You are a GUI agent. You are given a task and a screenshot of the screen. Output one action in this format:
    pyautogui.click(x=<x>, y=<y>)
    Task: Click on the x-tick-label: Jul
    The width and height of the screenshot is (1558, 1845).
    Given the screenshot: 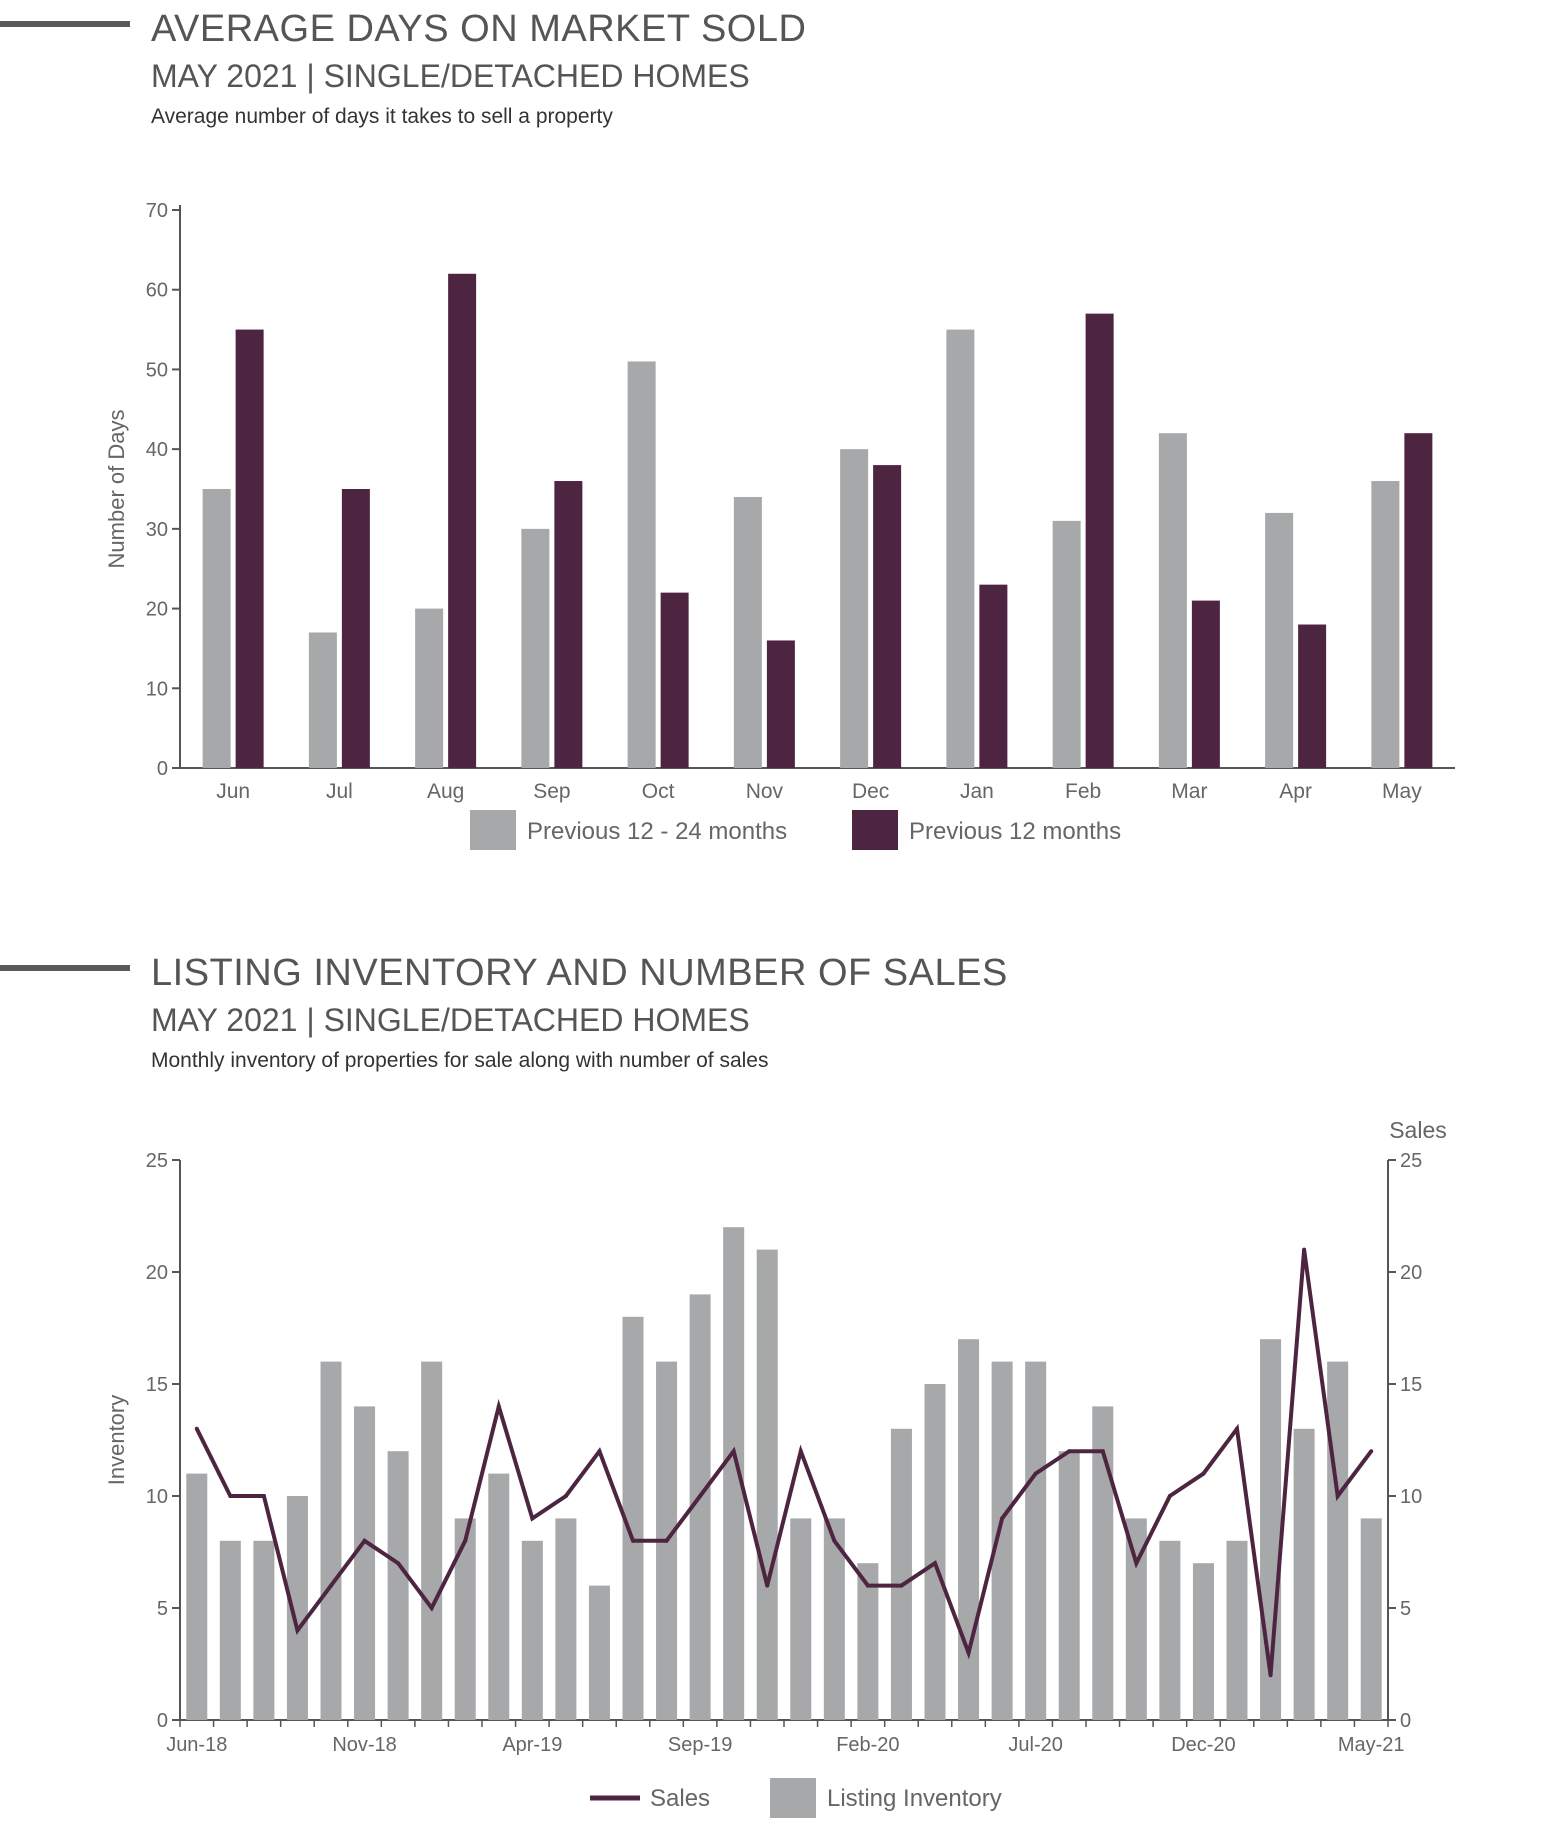 What is the action you would take?
    pyautogui.click(x=339, y=791)
    